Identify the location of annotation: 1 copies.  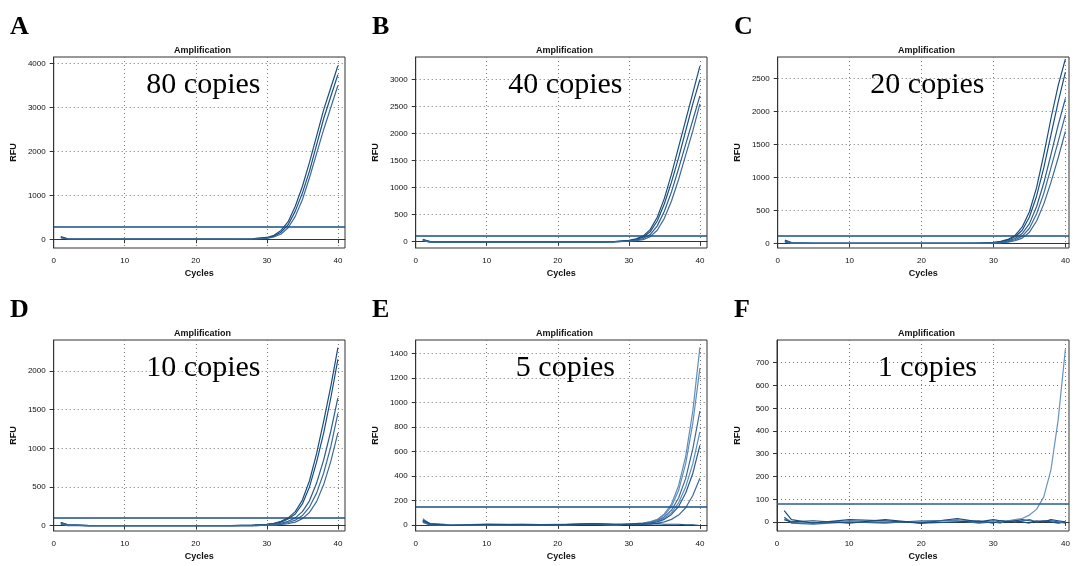
(927, 365).